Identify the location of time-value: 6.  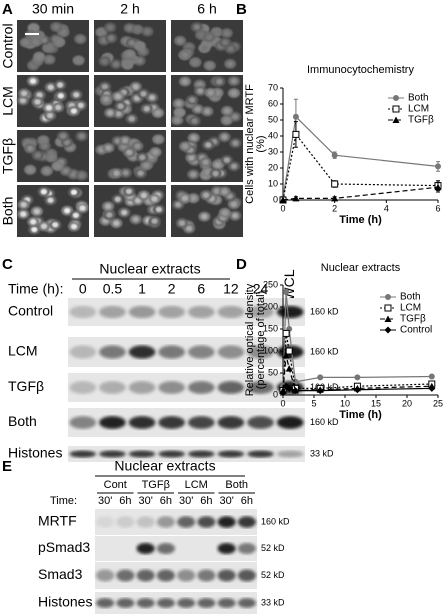
(201, 289).